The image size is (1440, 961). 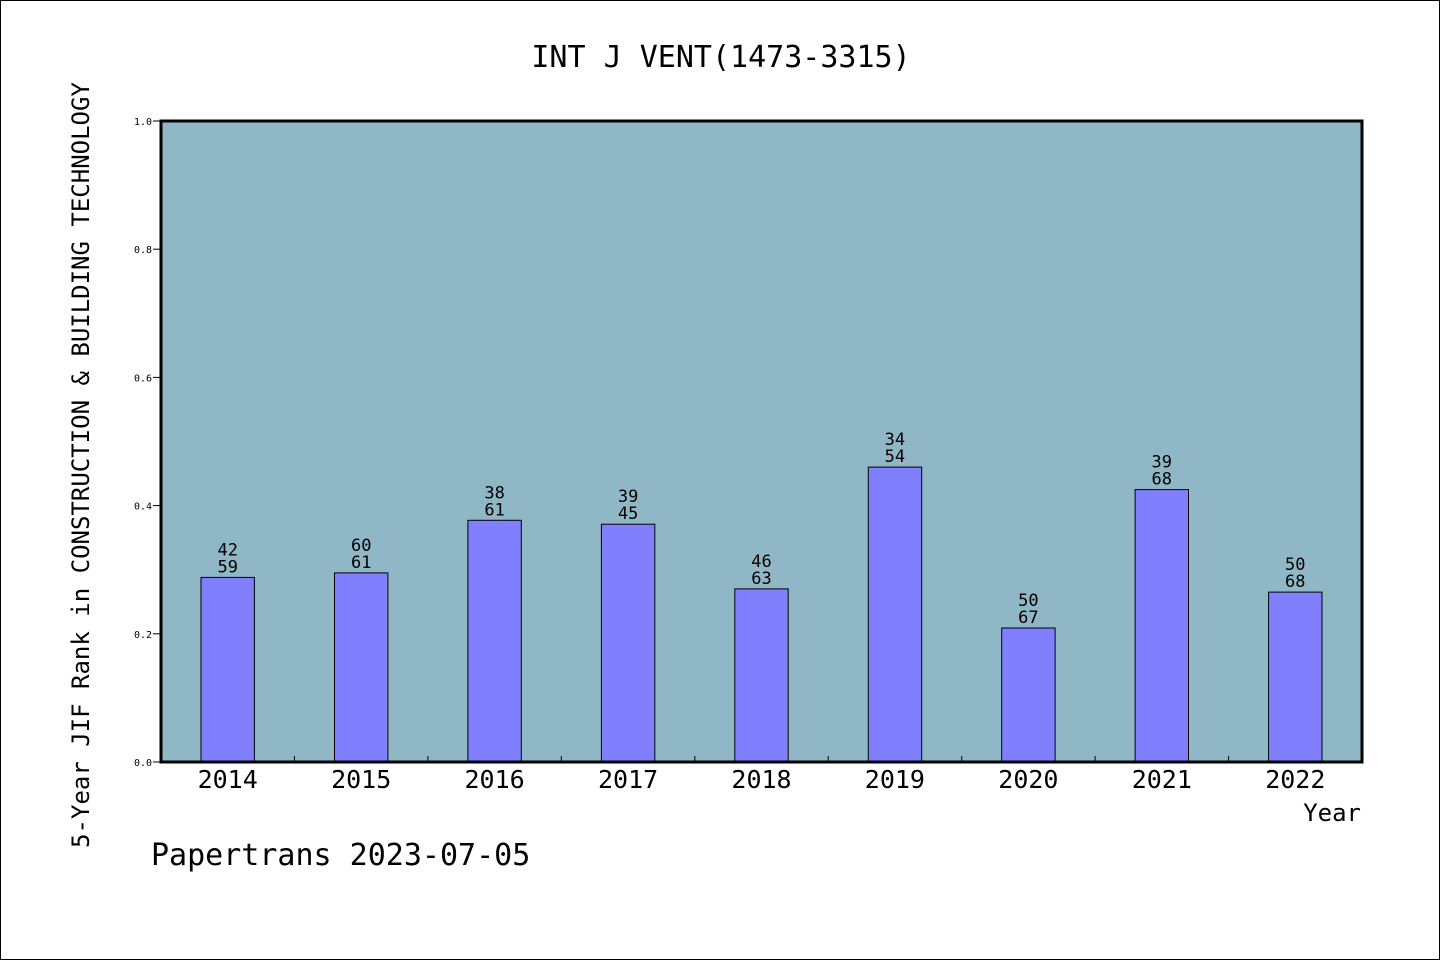 I want to click on y-axis-ticks: 0.0 0.2 0.4 0.6 0.8 1.0, so click(x=147, y=443).